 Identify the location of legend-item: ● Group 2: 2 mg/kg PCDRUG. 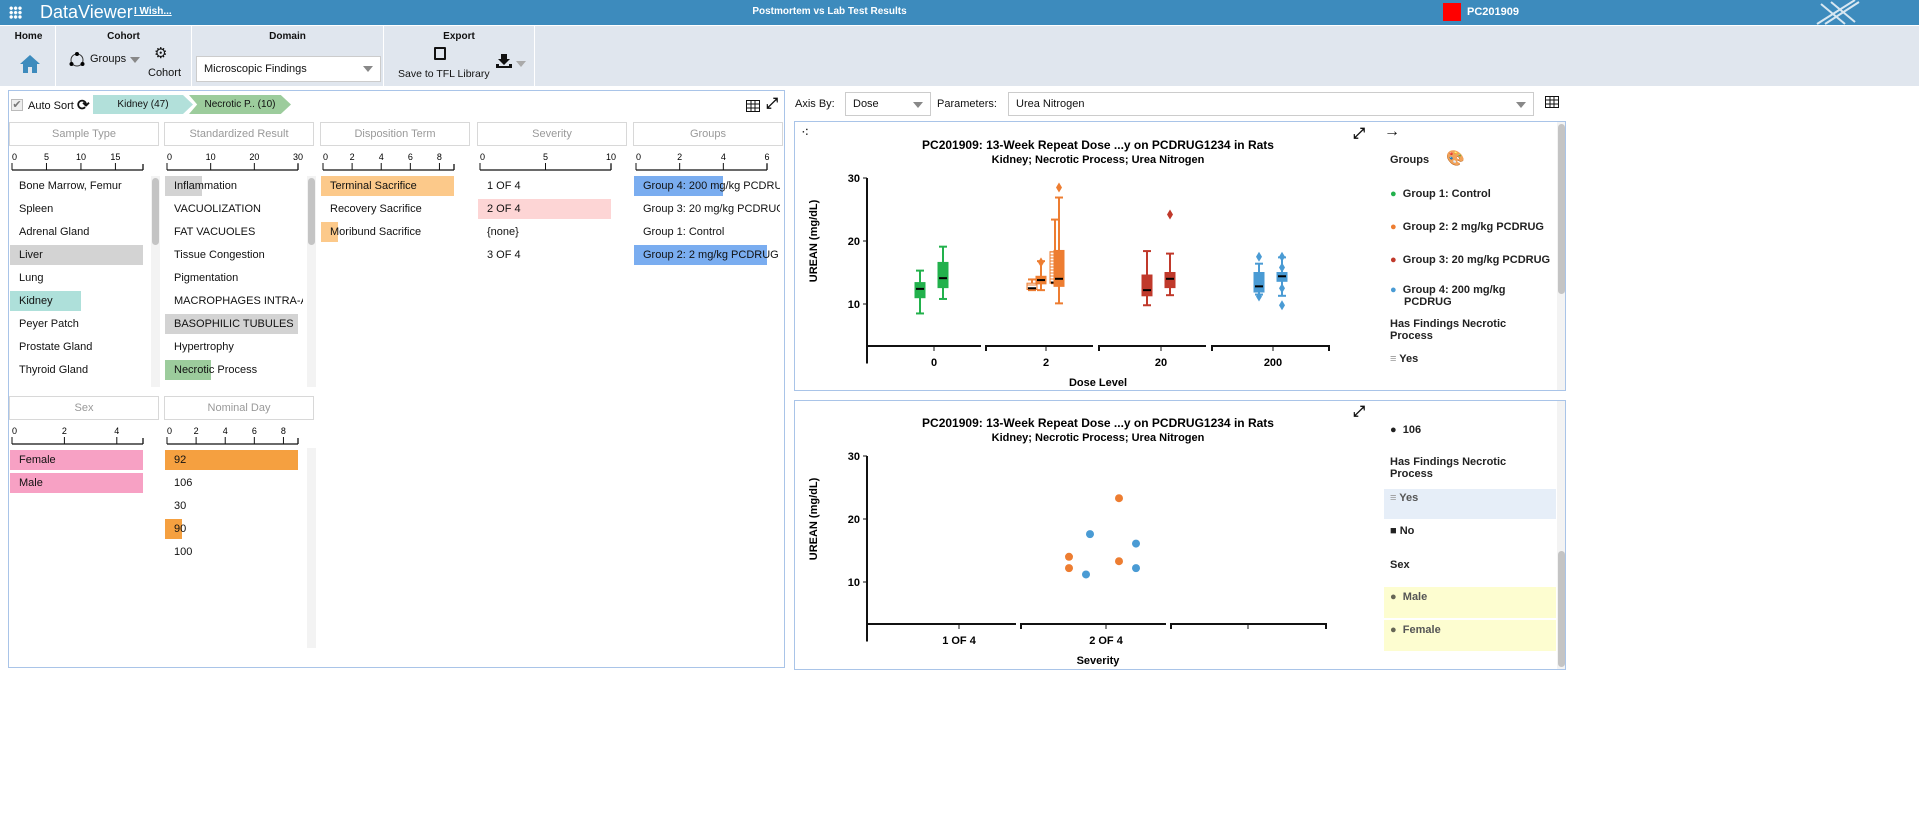
(1470, 227).